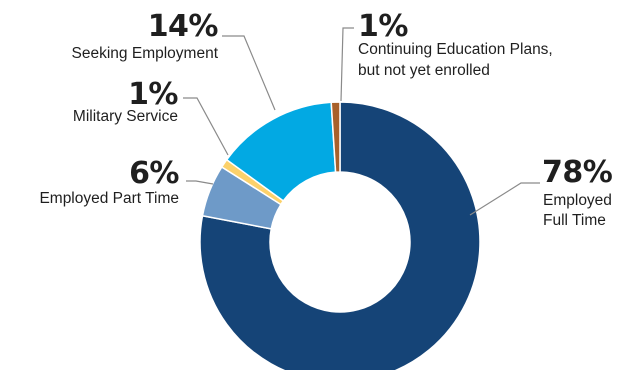 The image size is (630, 370). Describe the element at coordinates (455, 50) in the screenshot. I see `education-label-line1: Continuing Education Plans,` at that location.